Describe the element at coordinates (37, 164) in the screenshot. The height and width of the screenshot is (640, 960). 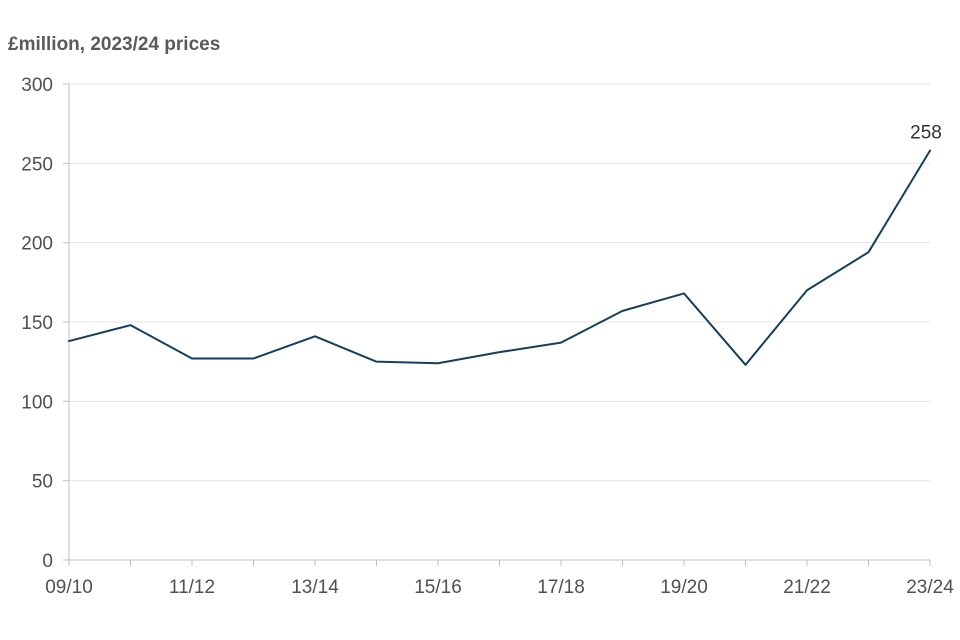
I see `y-tick-label: 250` at that location.